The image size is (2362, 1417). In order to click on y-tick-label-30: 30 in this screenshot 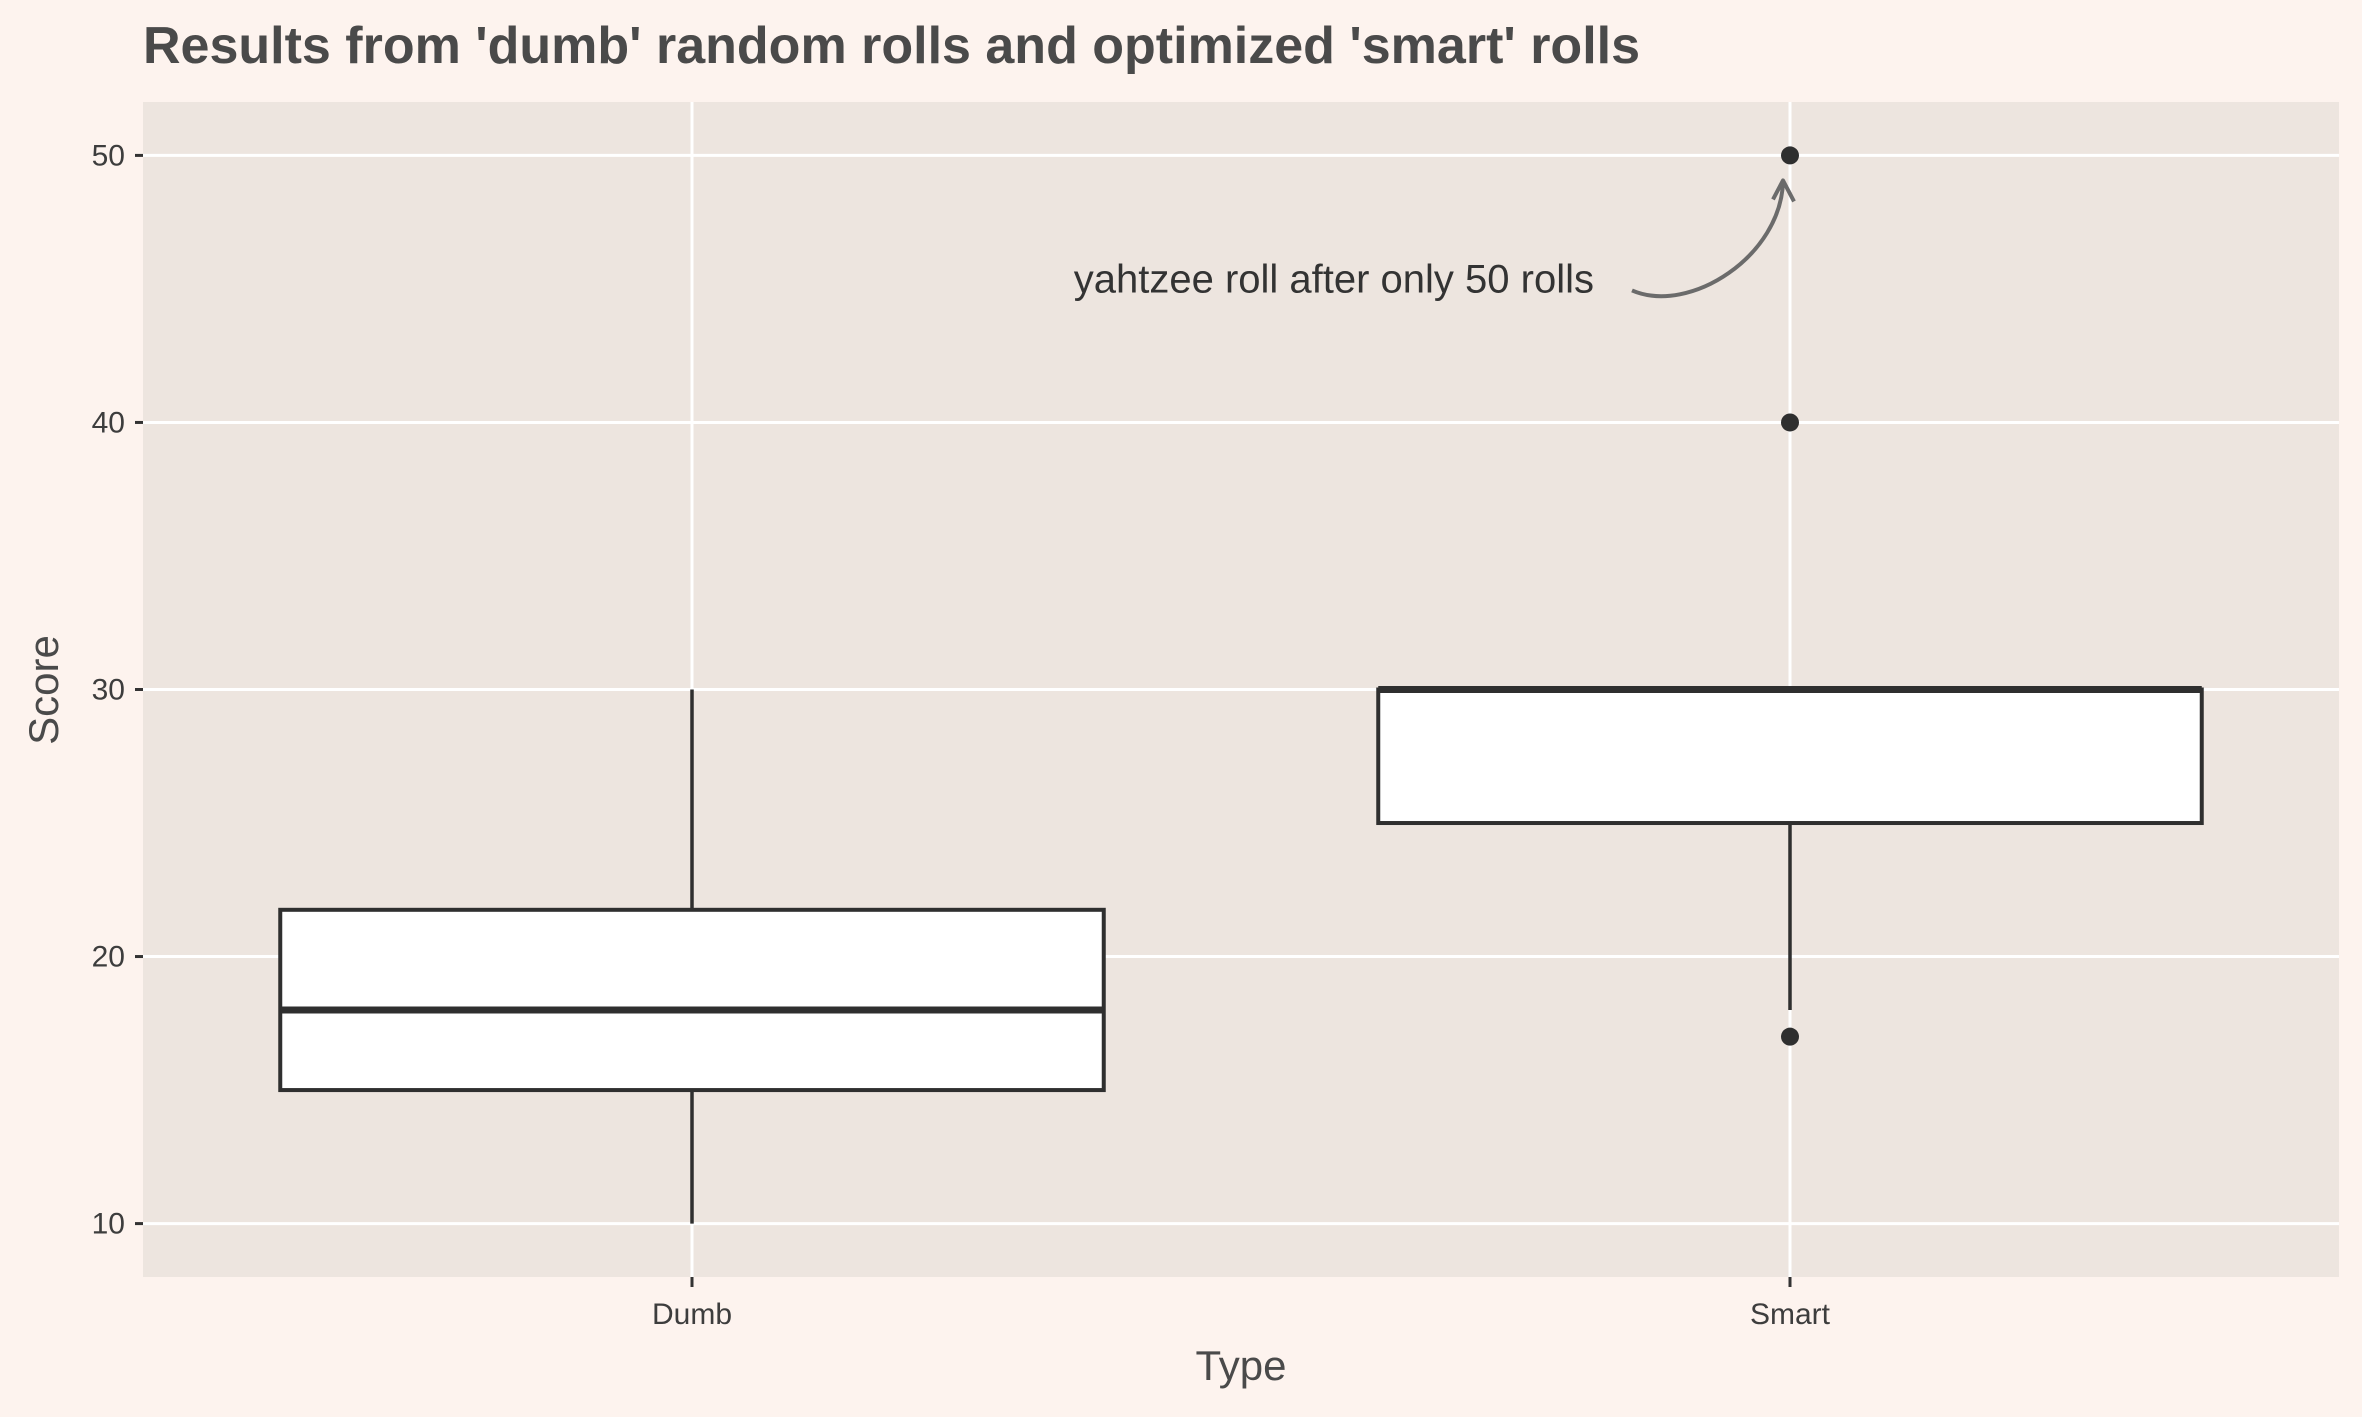, I will do `click(108, 690)`.